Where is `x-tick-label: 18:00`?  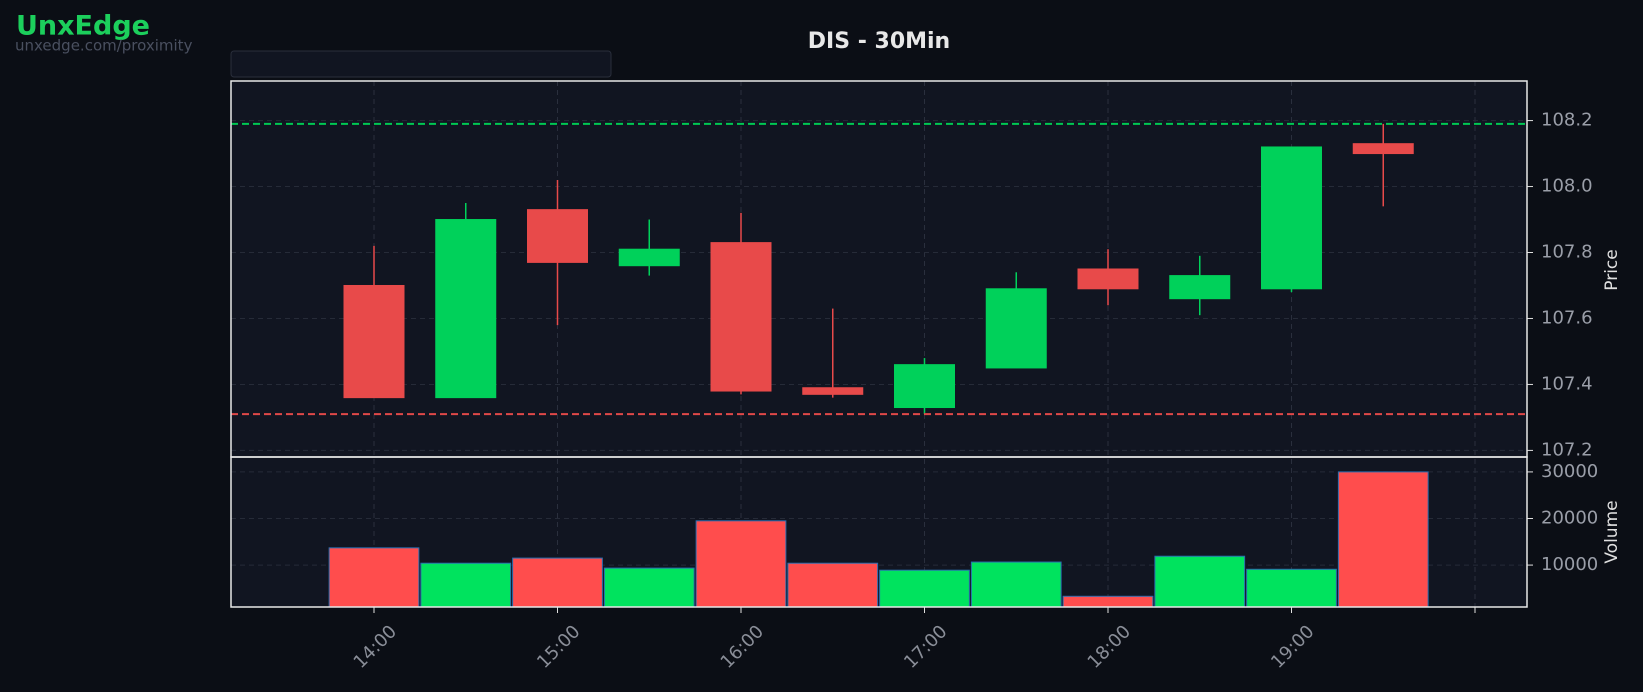 x-tick-label: 18:00 is located at coordinates (1110, 647).